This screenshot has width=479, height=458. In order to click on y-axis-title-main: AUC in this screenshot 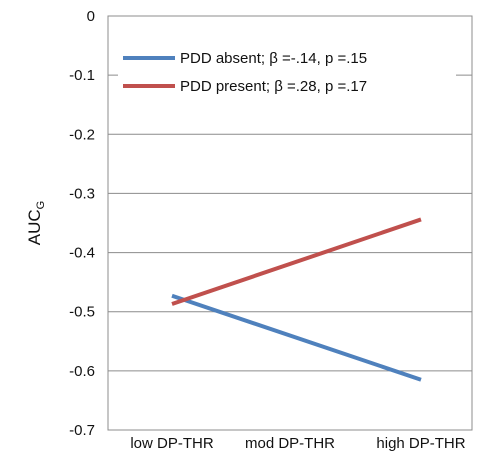, I will do `click(34, 227)`.